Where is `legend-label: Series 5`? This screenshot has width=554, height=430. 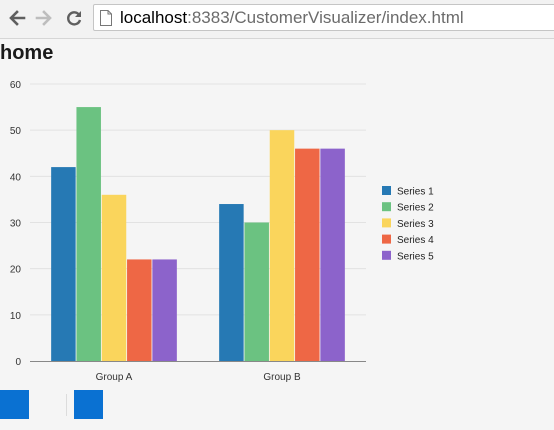
legend-label: Series 5 is located at coordinates (415, 256).